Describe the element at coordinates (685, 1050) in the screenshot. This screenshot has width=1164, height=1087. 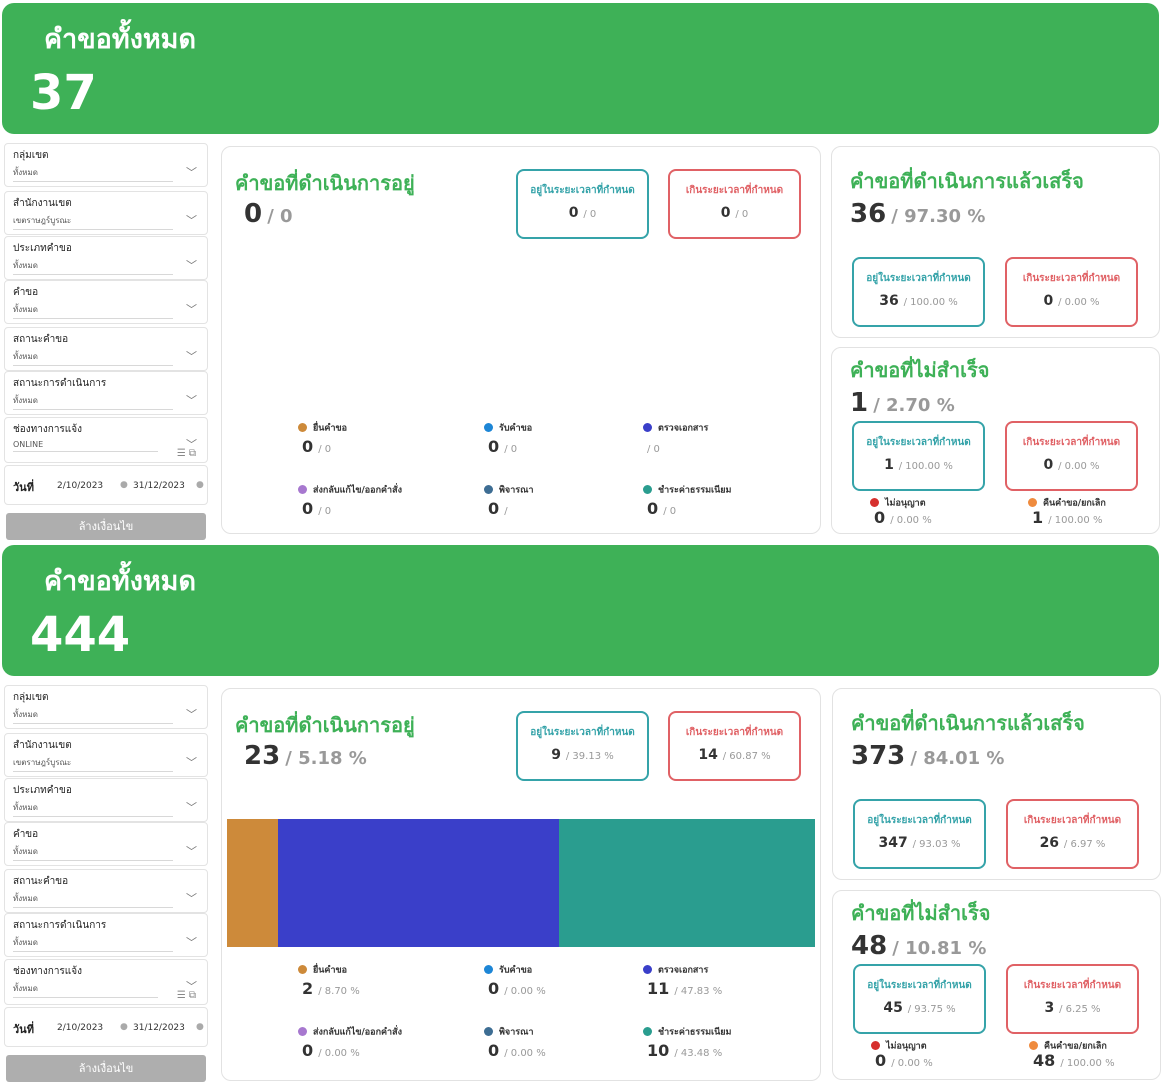
I see `legend-value: 10 / 43.48 %` at that location.